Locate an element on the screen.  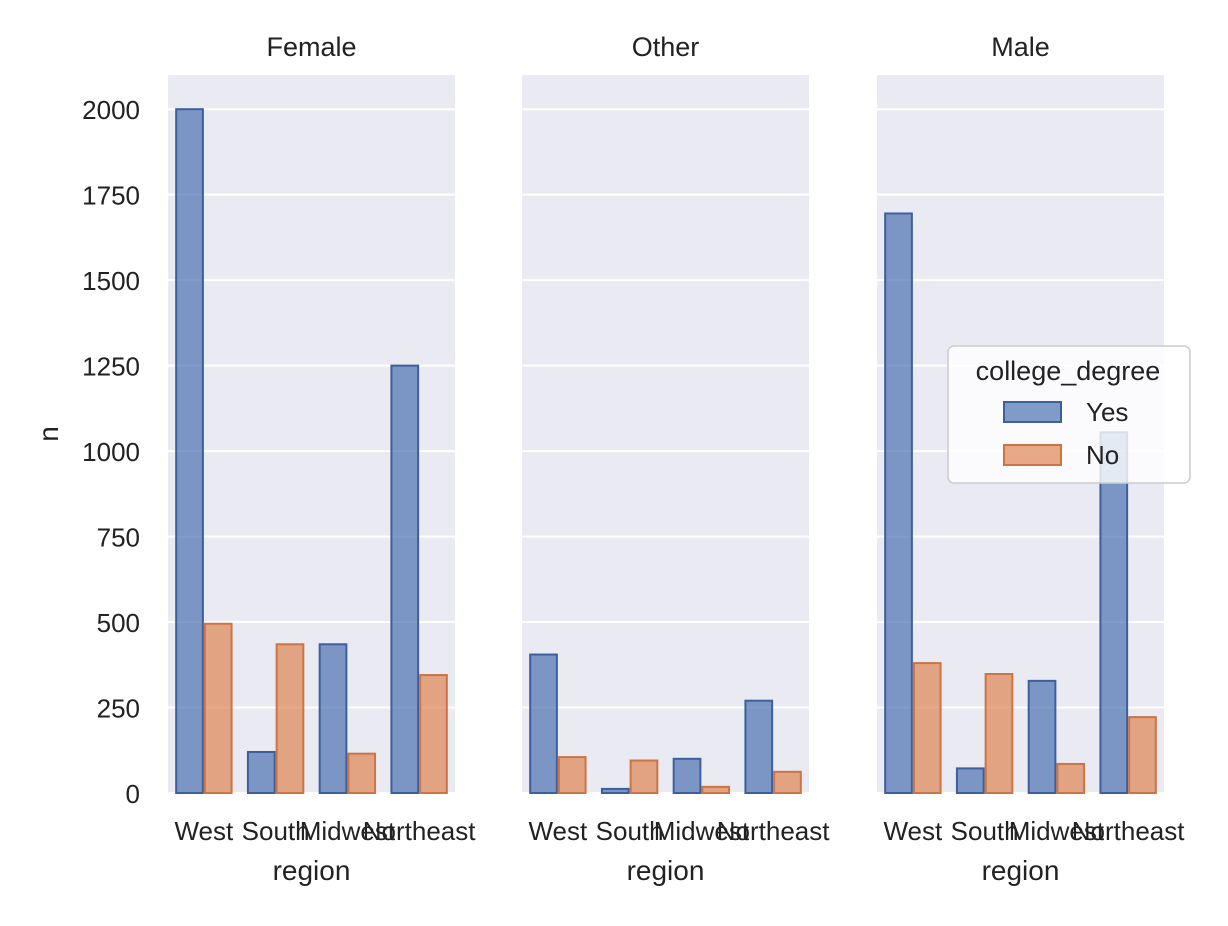
y-axis-label: n is located at coordinates (48, 434).